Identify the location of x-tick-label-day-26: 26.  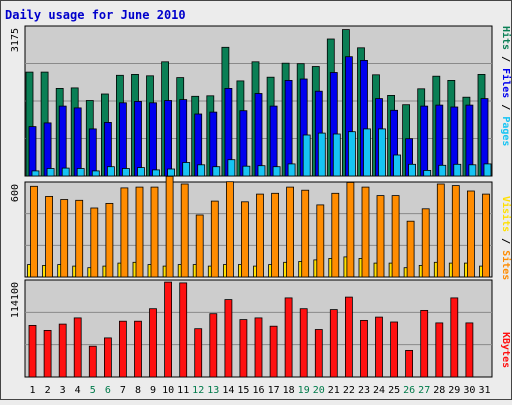
(409, 390).